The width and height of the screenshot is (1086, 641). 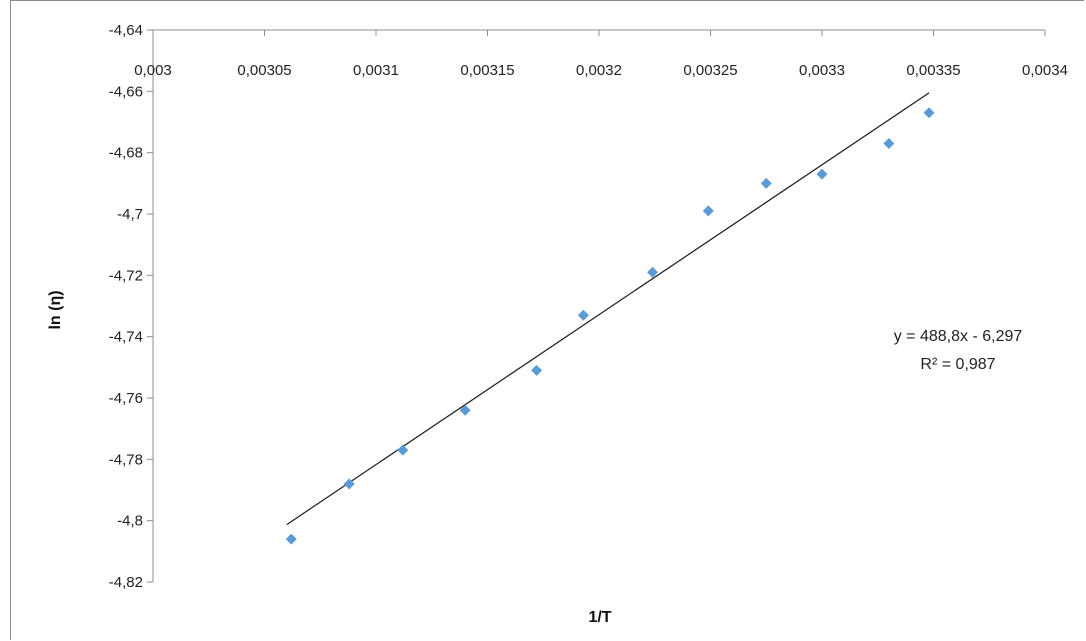 I want to click on y-tick-label: -4,8, so click(x=130, y=521).